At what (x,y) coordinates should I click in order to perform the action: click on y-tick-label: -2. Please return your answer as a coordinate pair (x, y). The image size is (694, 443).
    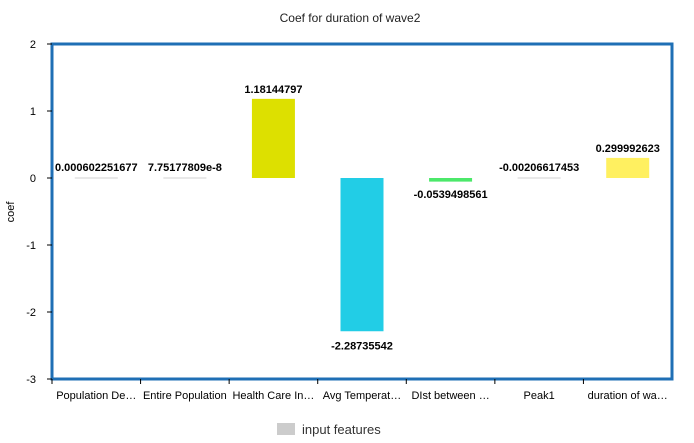
    Looking at the image, I should click on (31, 313).